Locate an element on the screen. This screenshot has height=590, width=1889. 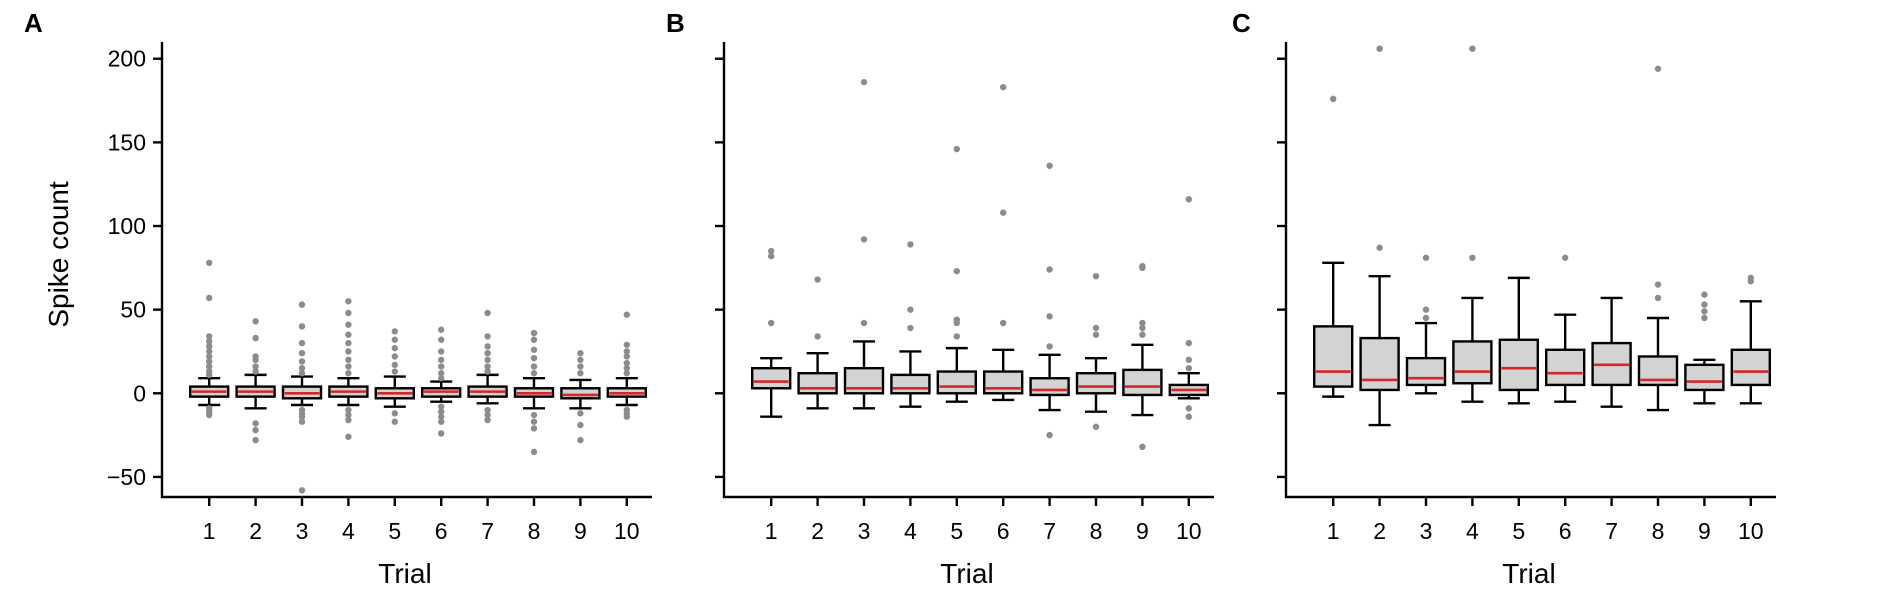
x-tick-label: 8 is located at coordinates (1096, 531).